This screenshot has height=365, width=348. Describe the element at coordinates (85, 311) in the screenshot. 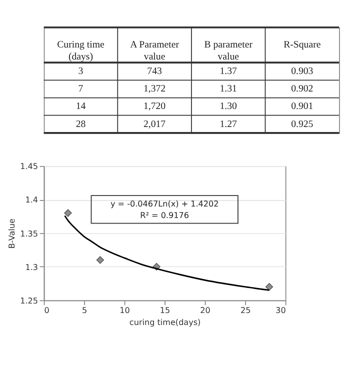

I see `x-tick-label: 5` at that location.